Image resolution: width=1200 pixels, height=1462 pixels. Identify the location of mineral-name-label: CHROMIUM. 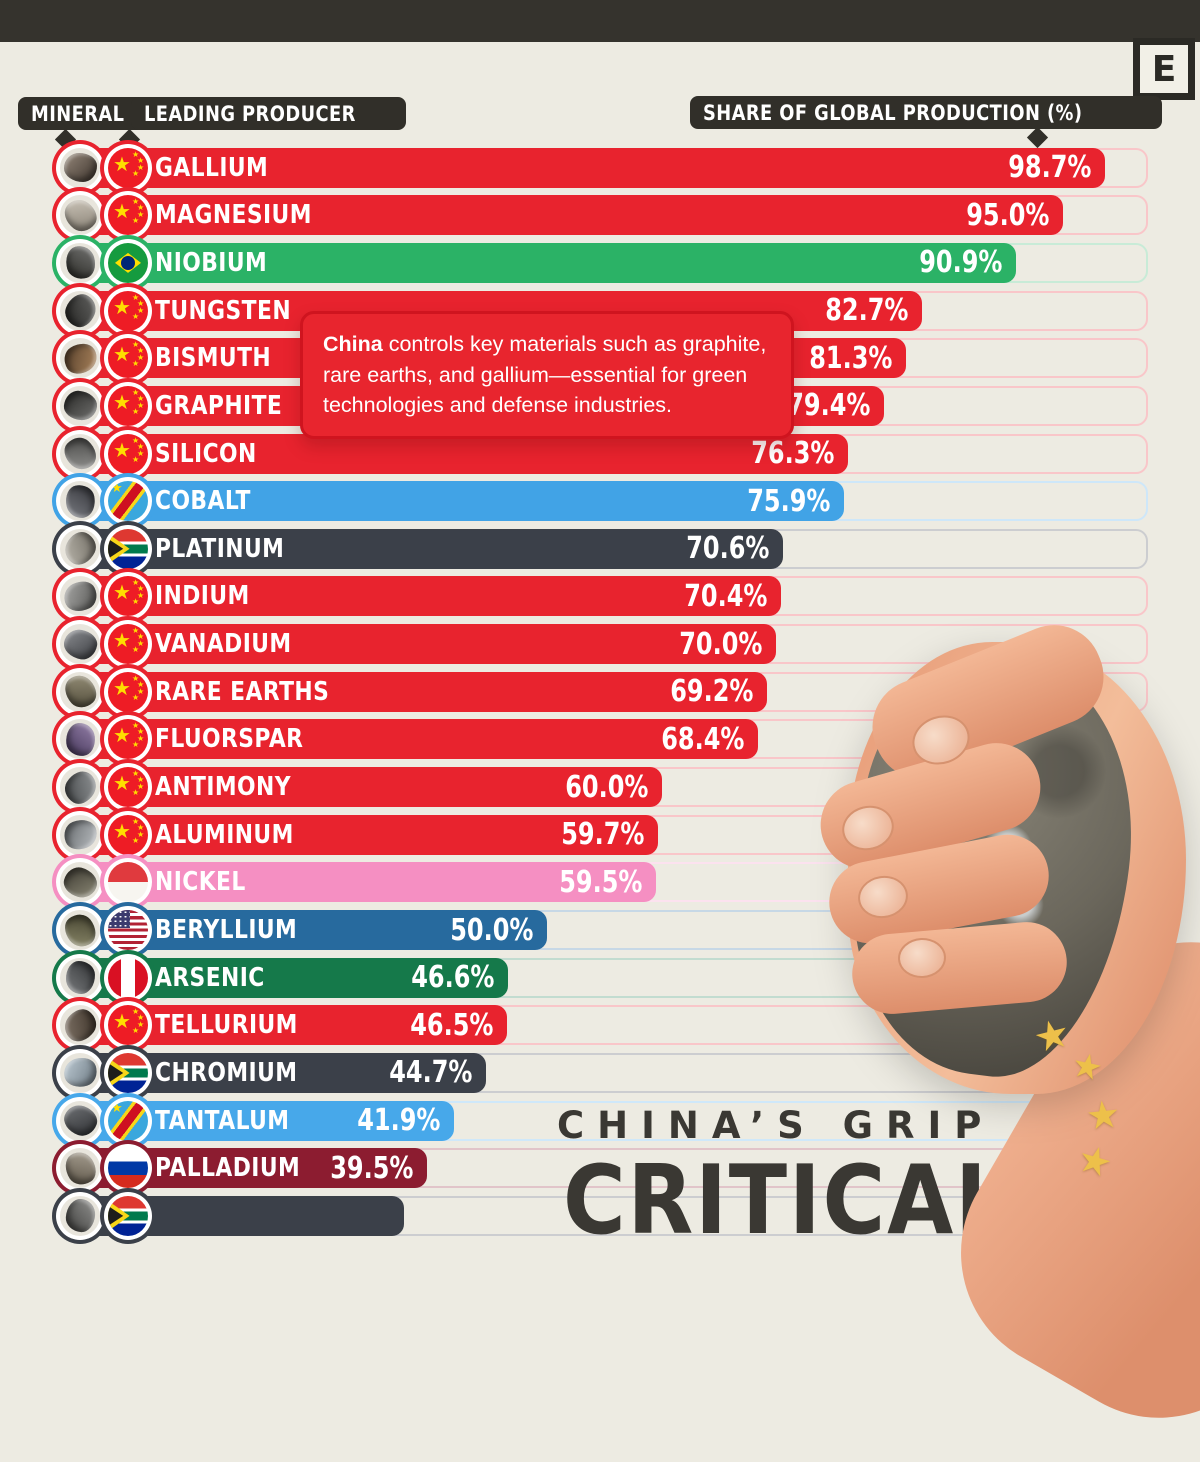
(226, 1072).